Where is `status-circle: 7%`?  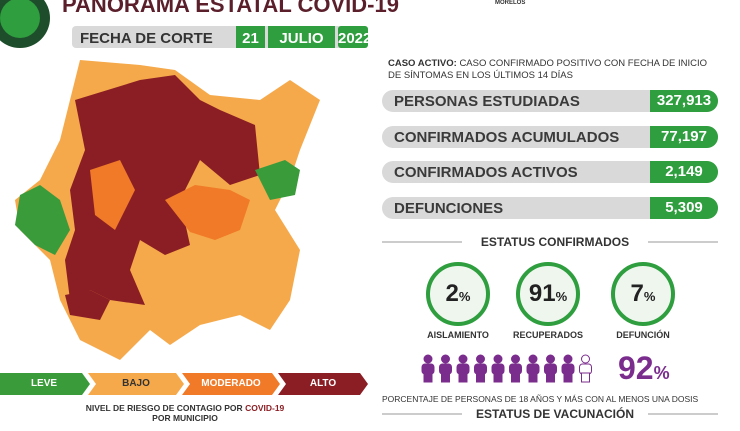
status-circle: 7% is located at coordinates (643, 294).